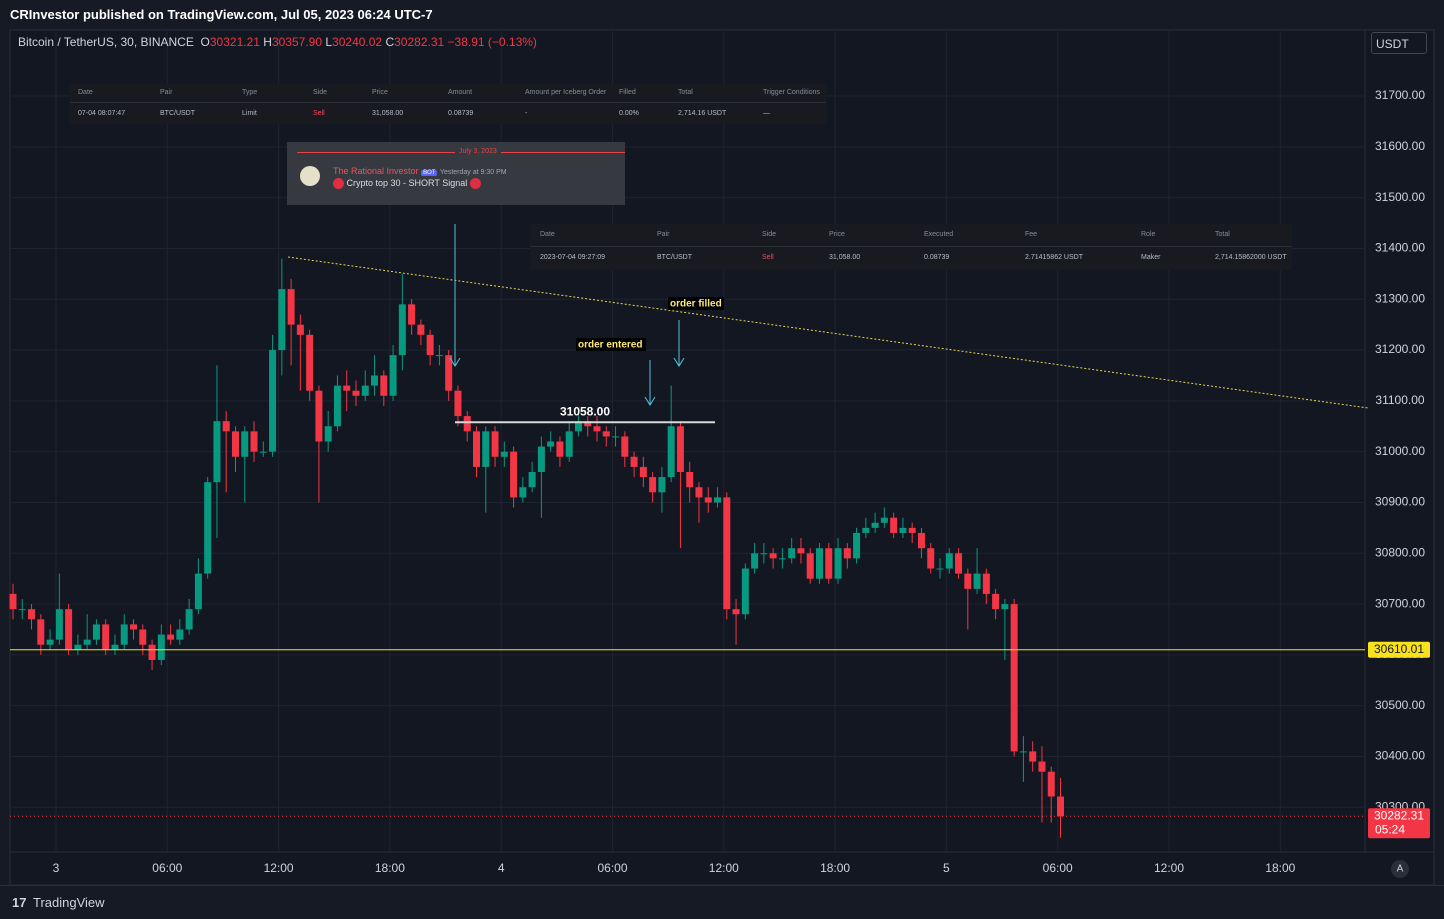 Image resolution: width=1444 pixels, height=919 pixels. Describe the element at coordinates (380, 92) in the screenshot. I see `table-header: Price` at that location.